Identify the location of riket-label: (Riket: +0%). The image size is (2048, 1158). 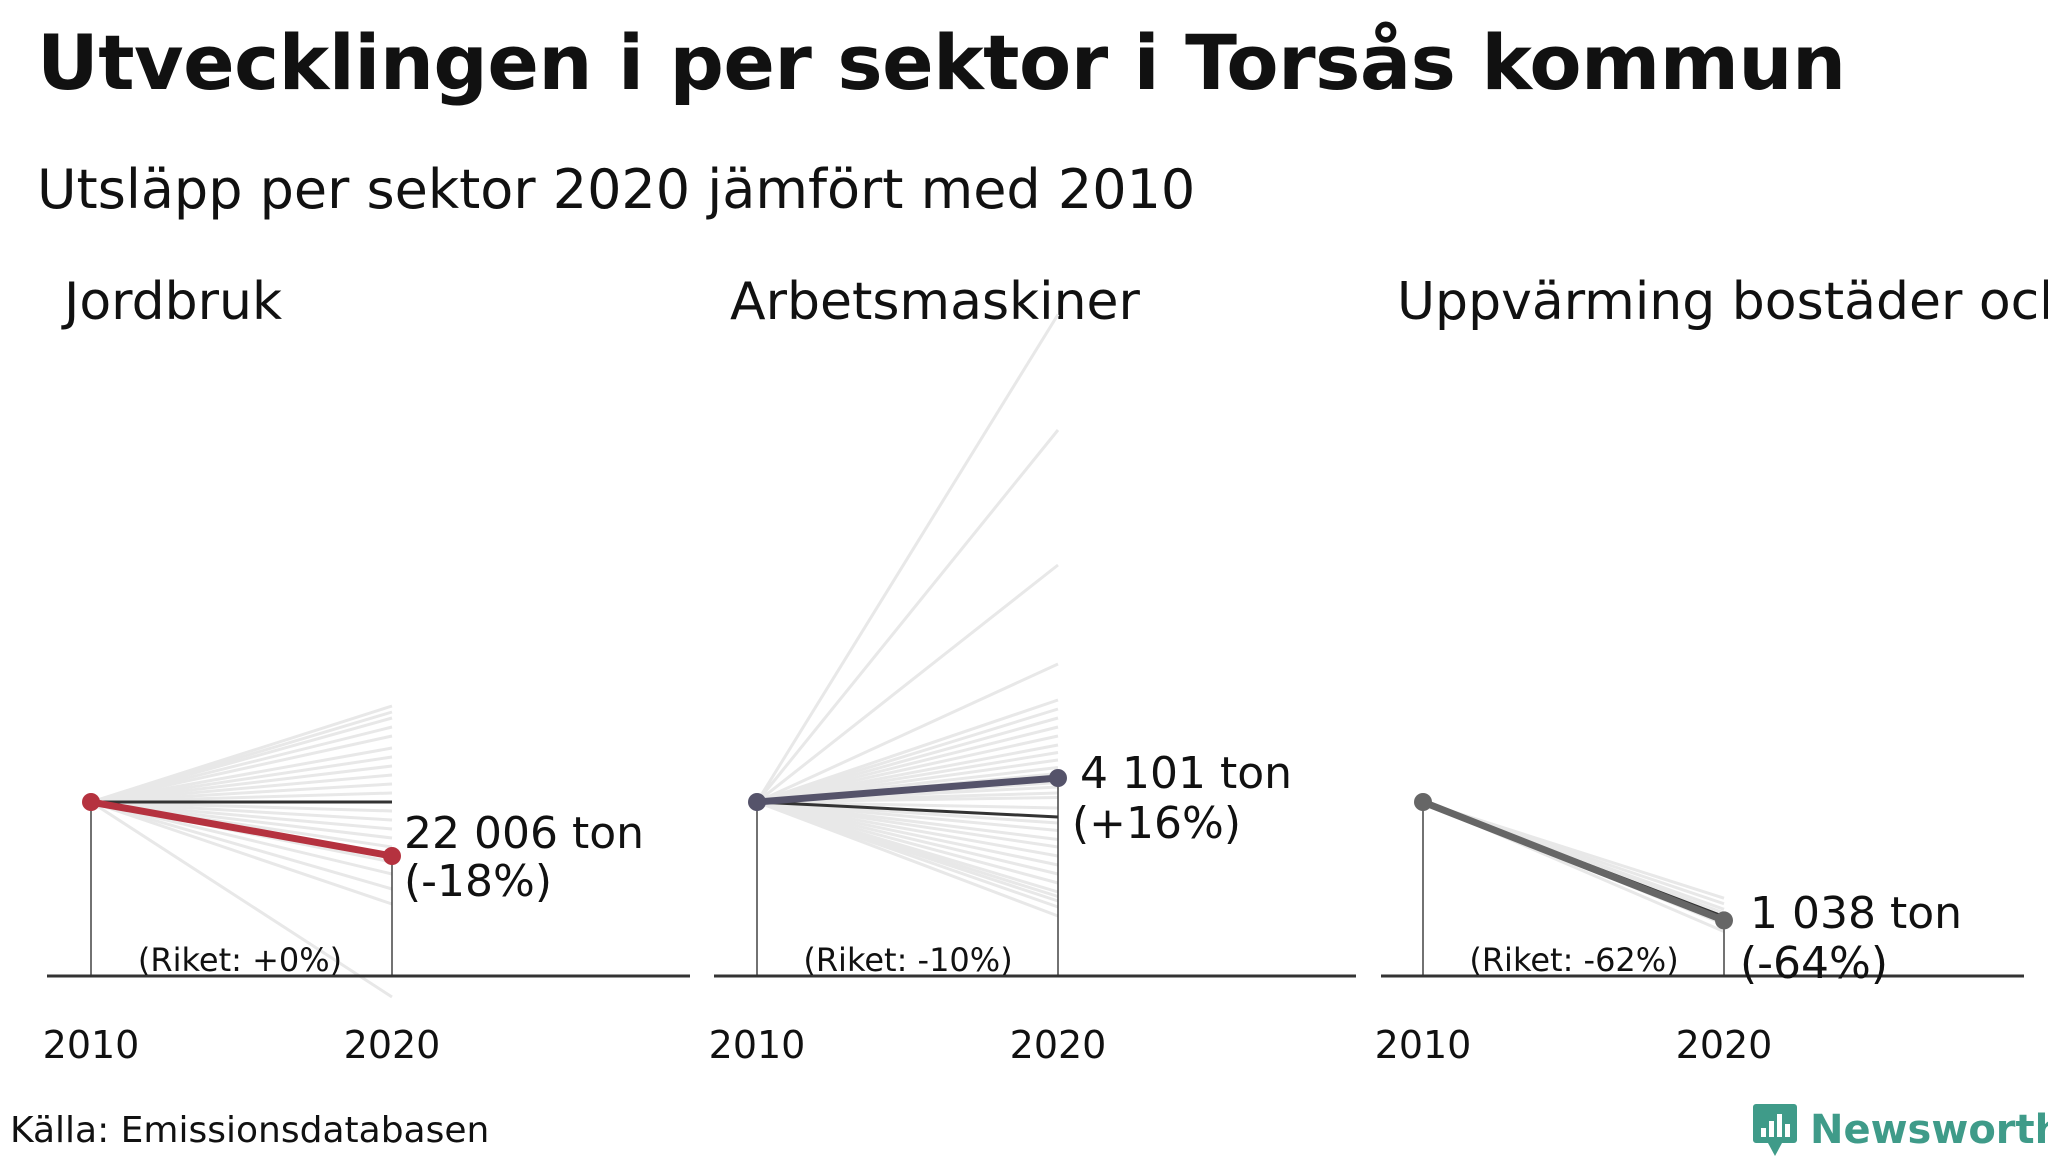
(240, 960).